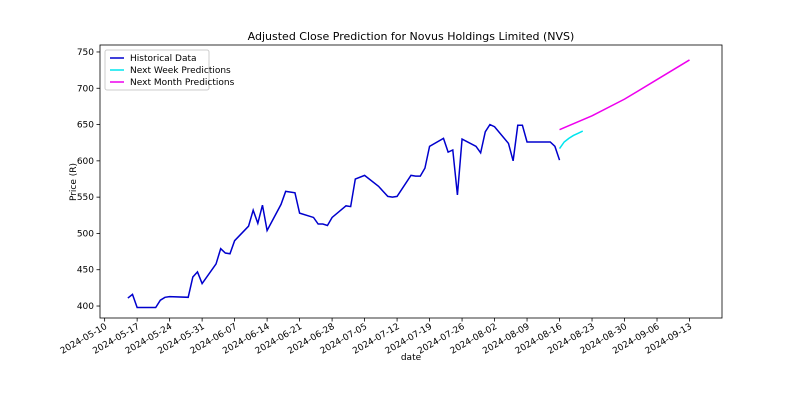 The height and width of the screenshot is (400, 800). I want to click on y-axis-label: Price (R), so click(74, 182).